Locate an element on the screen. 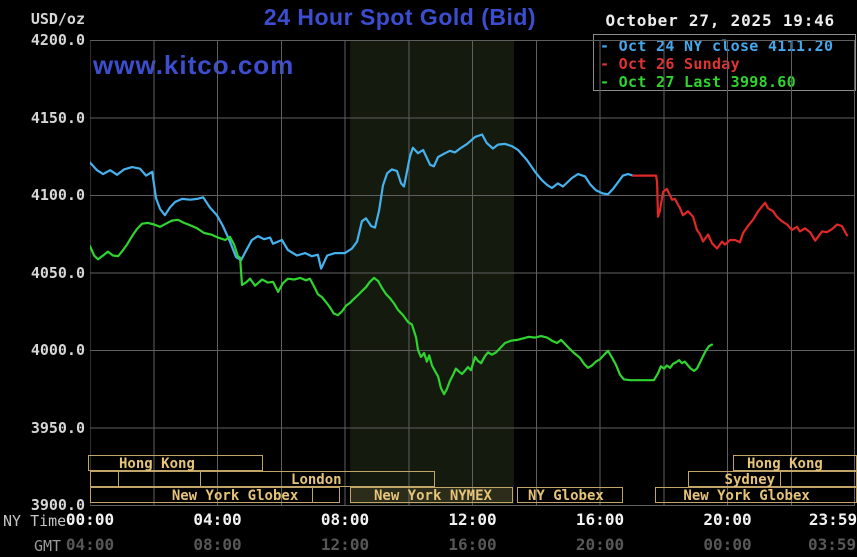 This screenshot has height=557, width=857. y-axis-unit-label: USD/oz is located at coordinates (57, 19).